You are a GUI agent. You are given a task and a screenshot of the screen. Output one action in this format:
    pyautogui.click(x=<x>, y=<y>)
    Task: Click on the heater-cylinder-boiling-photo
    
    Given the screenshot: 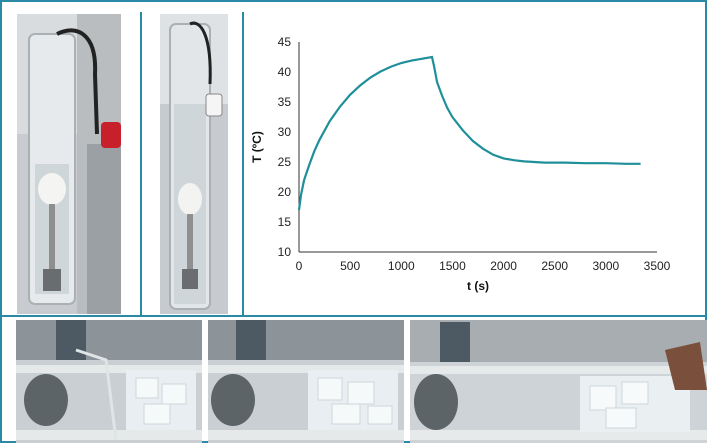 What is the action you would take?
    pyautogui.click(x=194, y=164)
    